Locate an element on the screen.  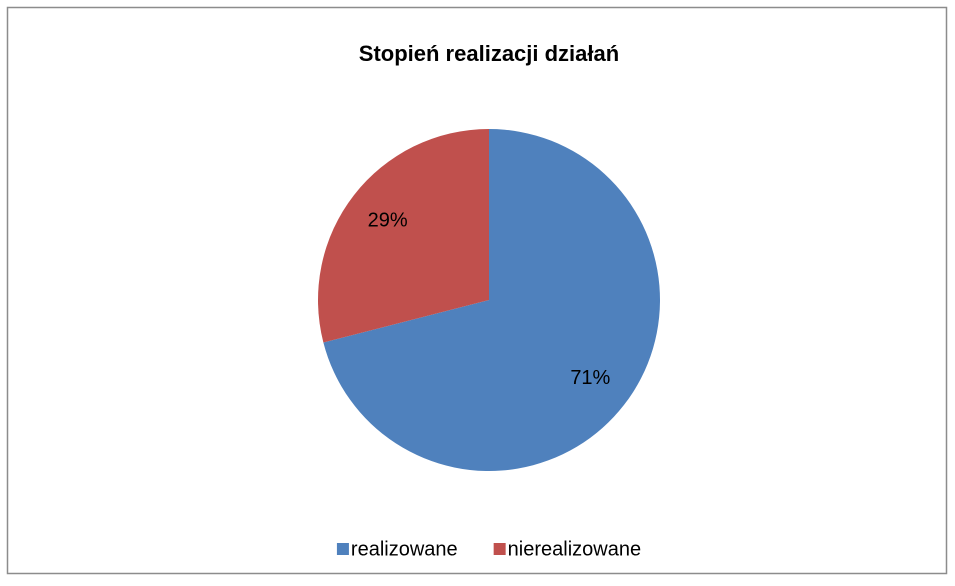
legend-label: realizowane is located at coordinates (404, 549).